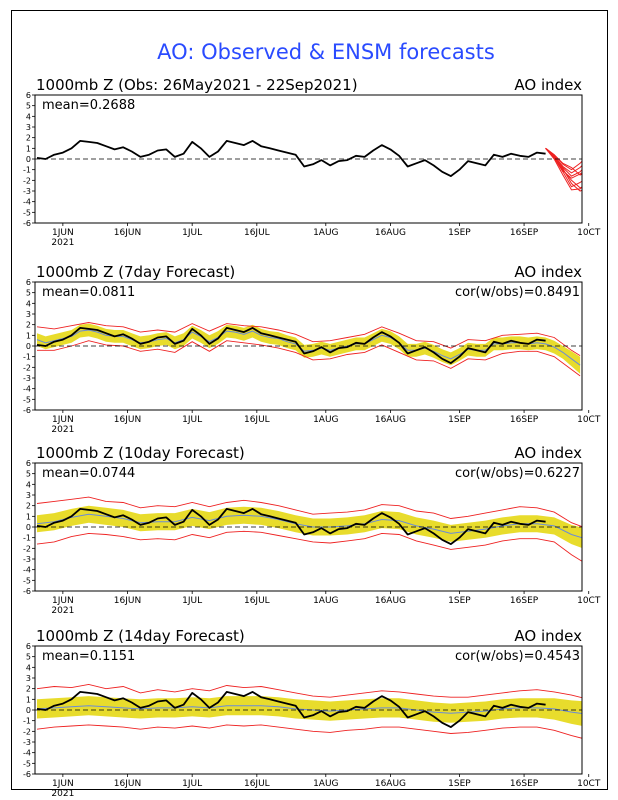  What do you see at coordinates (135, 272) in the screenshot?
I see `panel-header-title: 1000mb Z (7day Forecast)` at bounding box center [135, 272].